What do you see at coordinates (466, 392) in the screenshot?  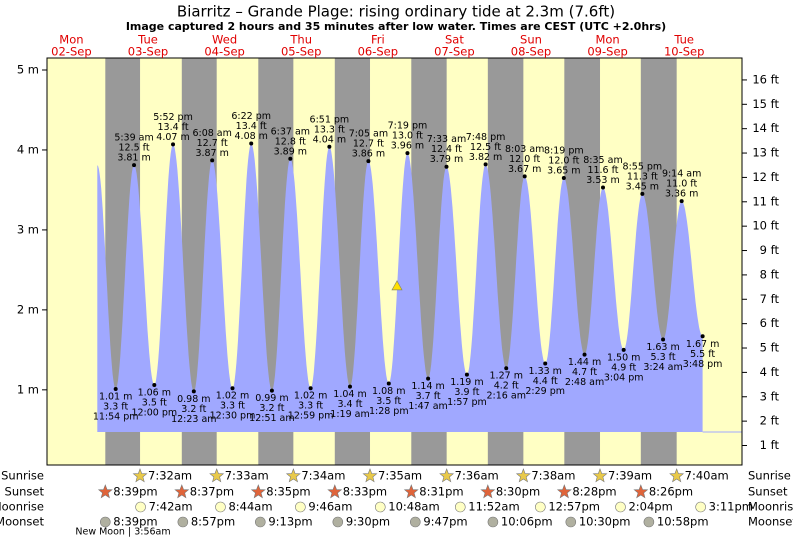 I see `tide-ft-label: 3.9 ft` at bounding box center [466, 392].